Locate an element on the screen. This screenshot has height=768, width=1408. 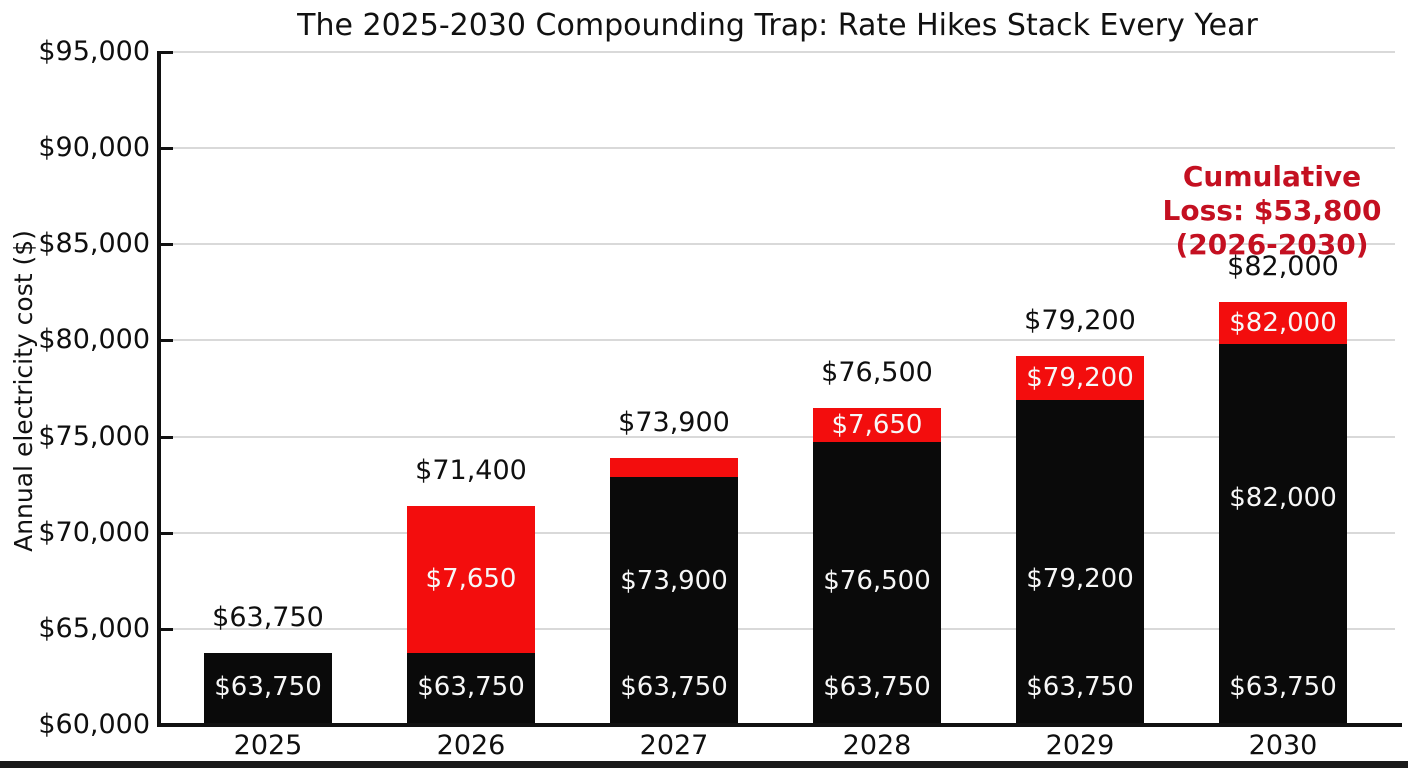
y-tick-label-70000: $70,000 is located at coordinates (94, 532).